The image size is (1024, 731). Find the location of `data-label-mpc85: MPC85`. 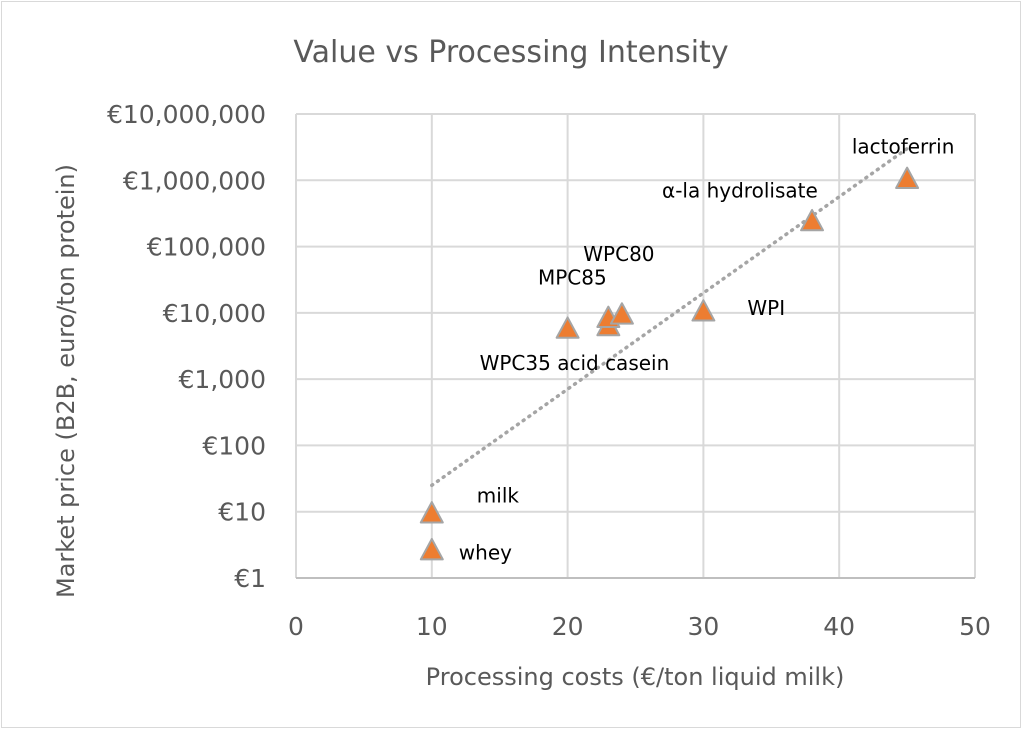

data-label-mpc85: MPC85 is located at coordinates (572, 277).